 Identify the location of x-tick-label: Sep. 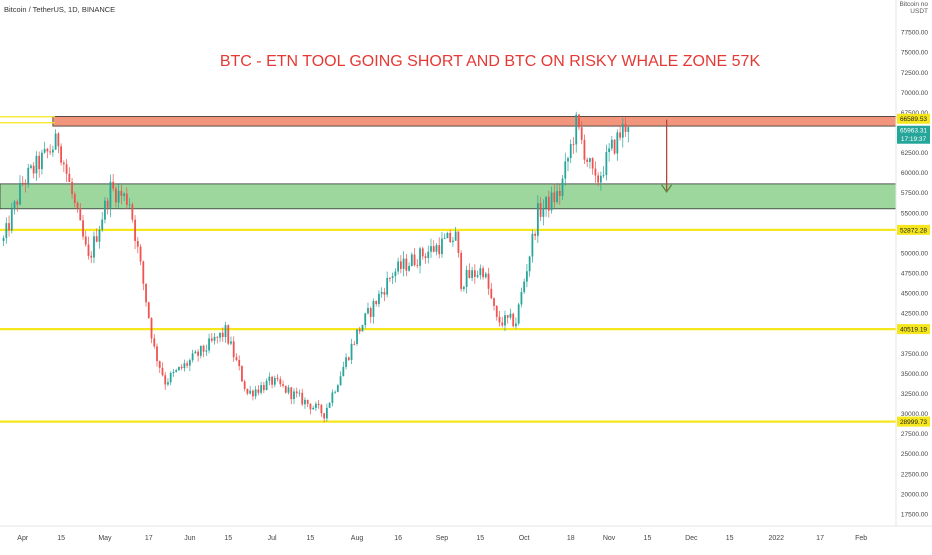
(442, 538).